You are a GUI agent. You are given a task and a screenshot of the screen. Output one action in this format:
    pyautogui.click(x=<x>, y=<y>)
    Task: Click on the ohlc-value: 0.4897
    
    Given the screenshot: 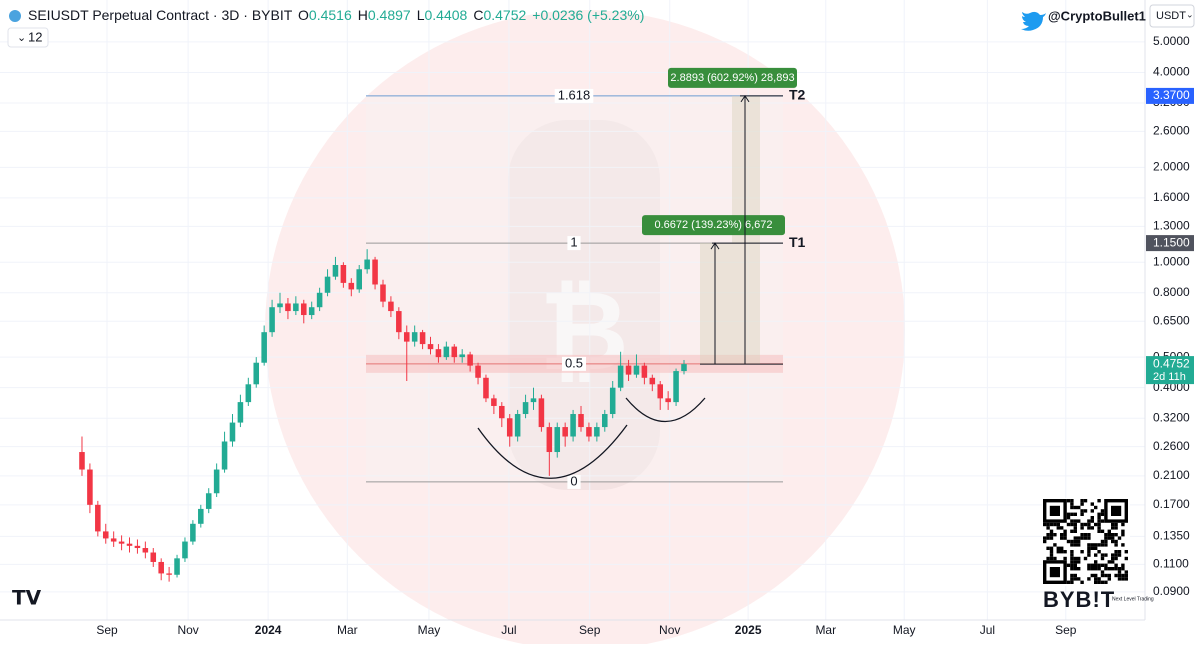 What is the action you would take?
    pyautogui.click(x=389, y=15)
    